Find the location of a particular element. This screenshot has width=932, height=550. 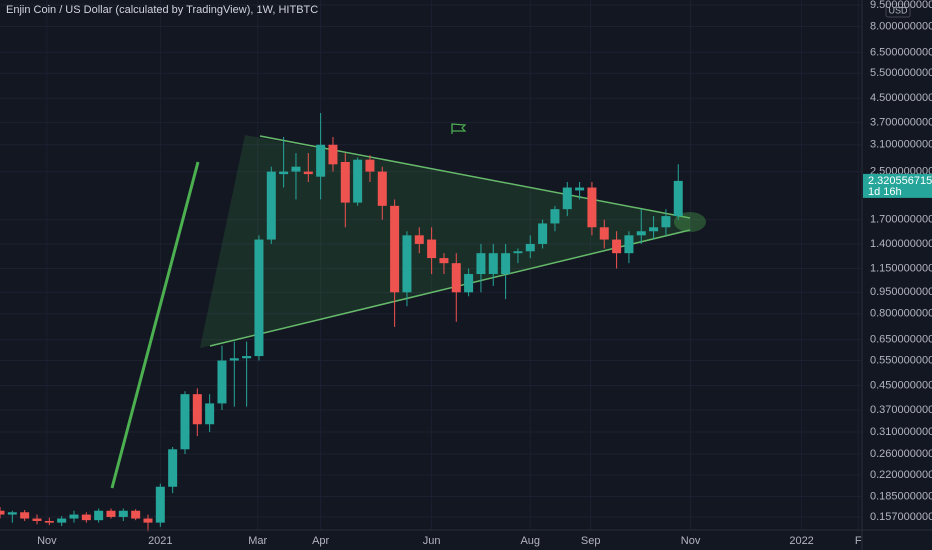

x-tick-label: 2021 is located at coordinates (160, 541).